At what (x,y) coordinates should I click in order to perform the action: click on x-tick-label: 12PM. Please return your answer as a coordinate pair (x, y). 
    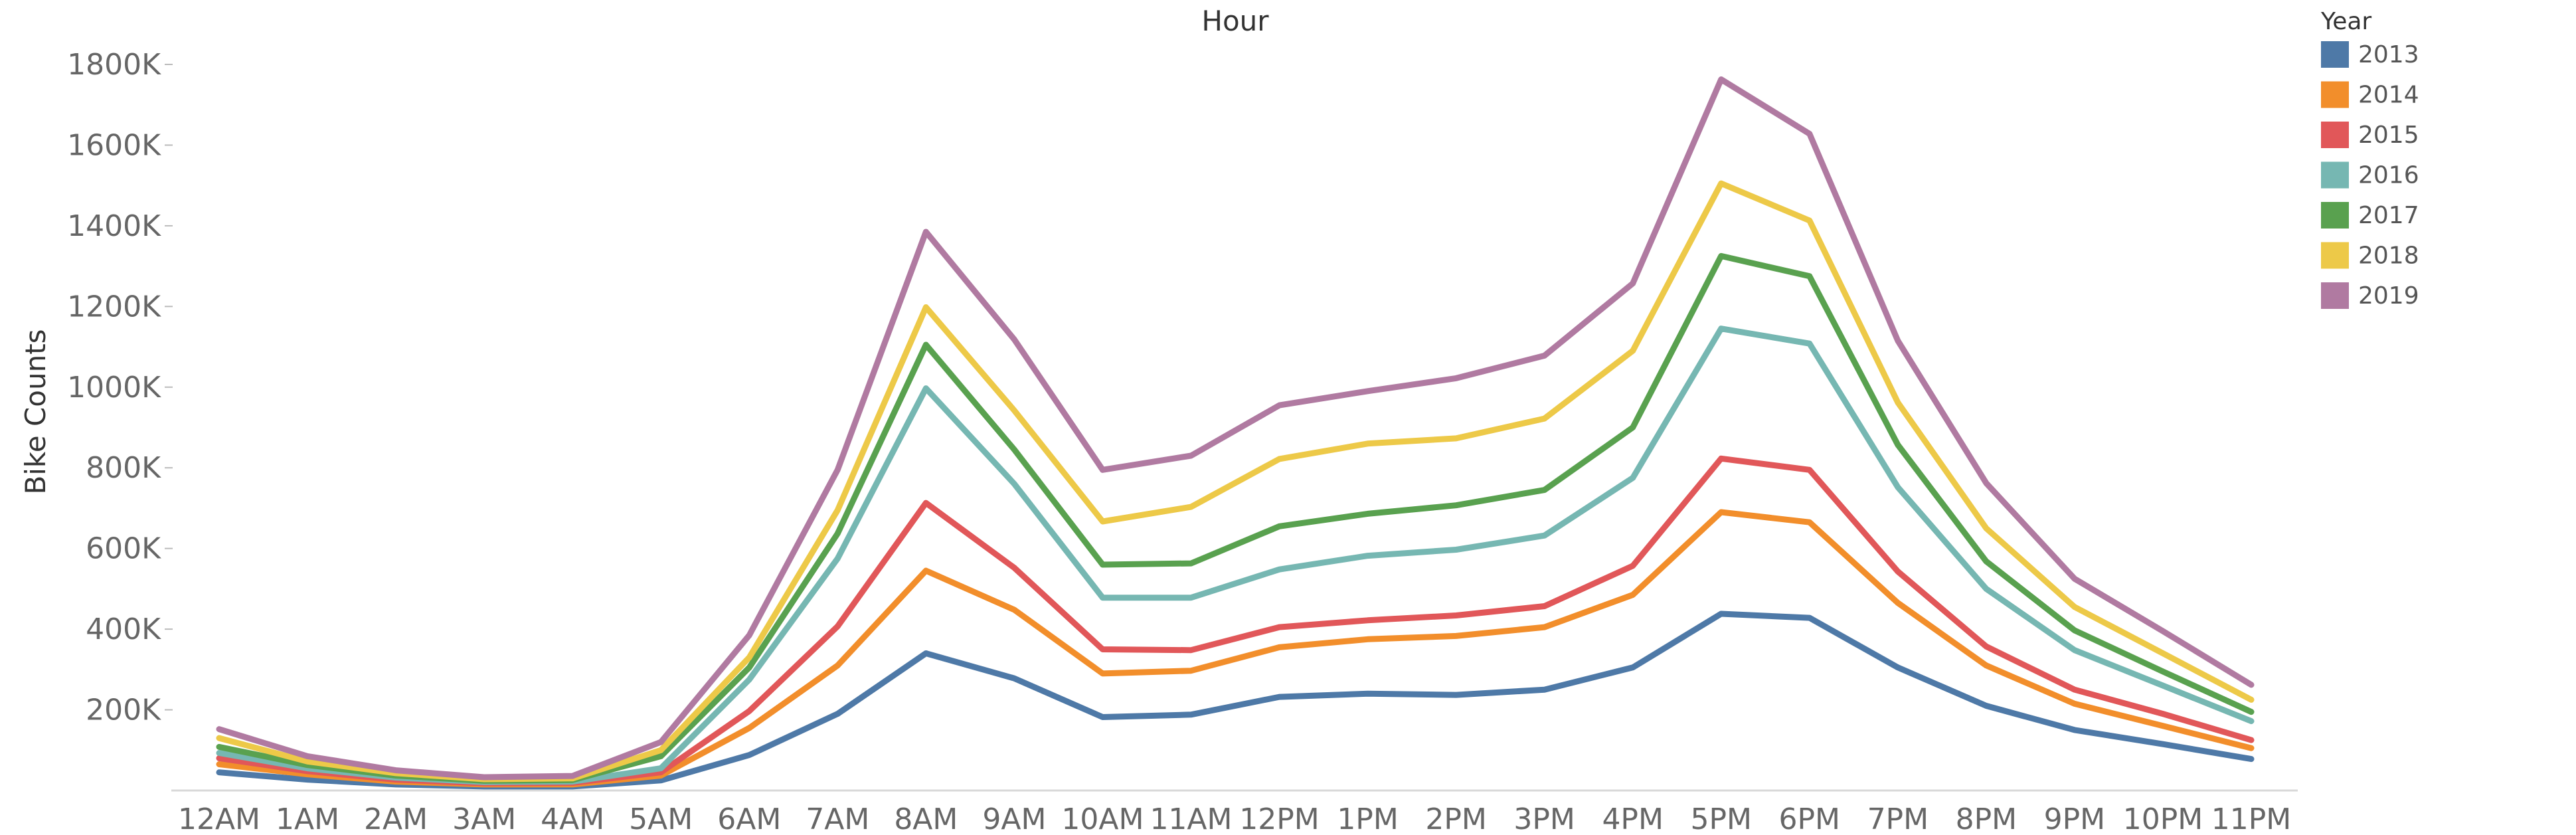
    Looking at the image, I should click on (1279, 819).